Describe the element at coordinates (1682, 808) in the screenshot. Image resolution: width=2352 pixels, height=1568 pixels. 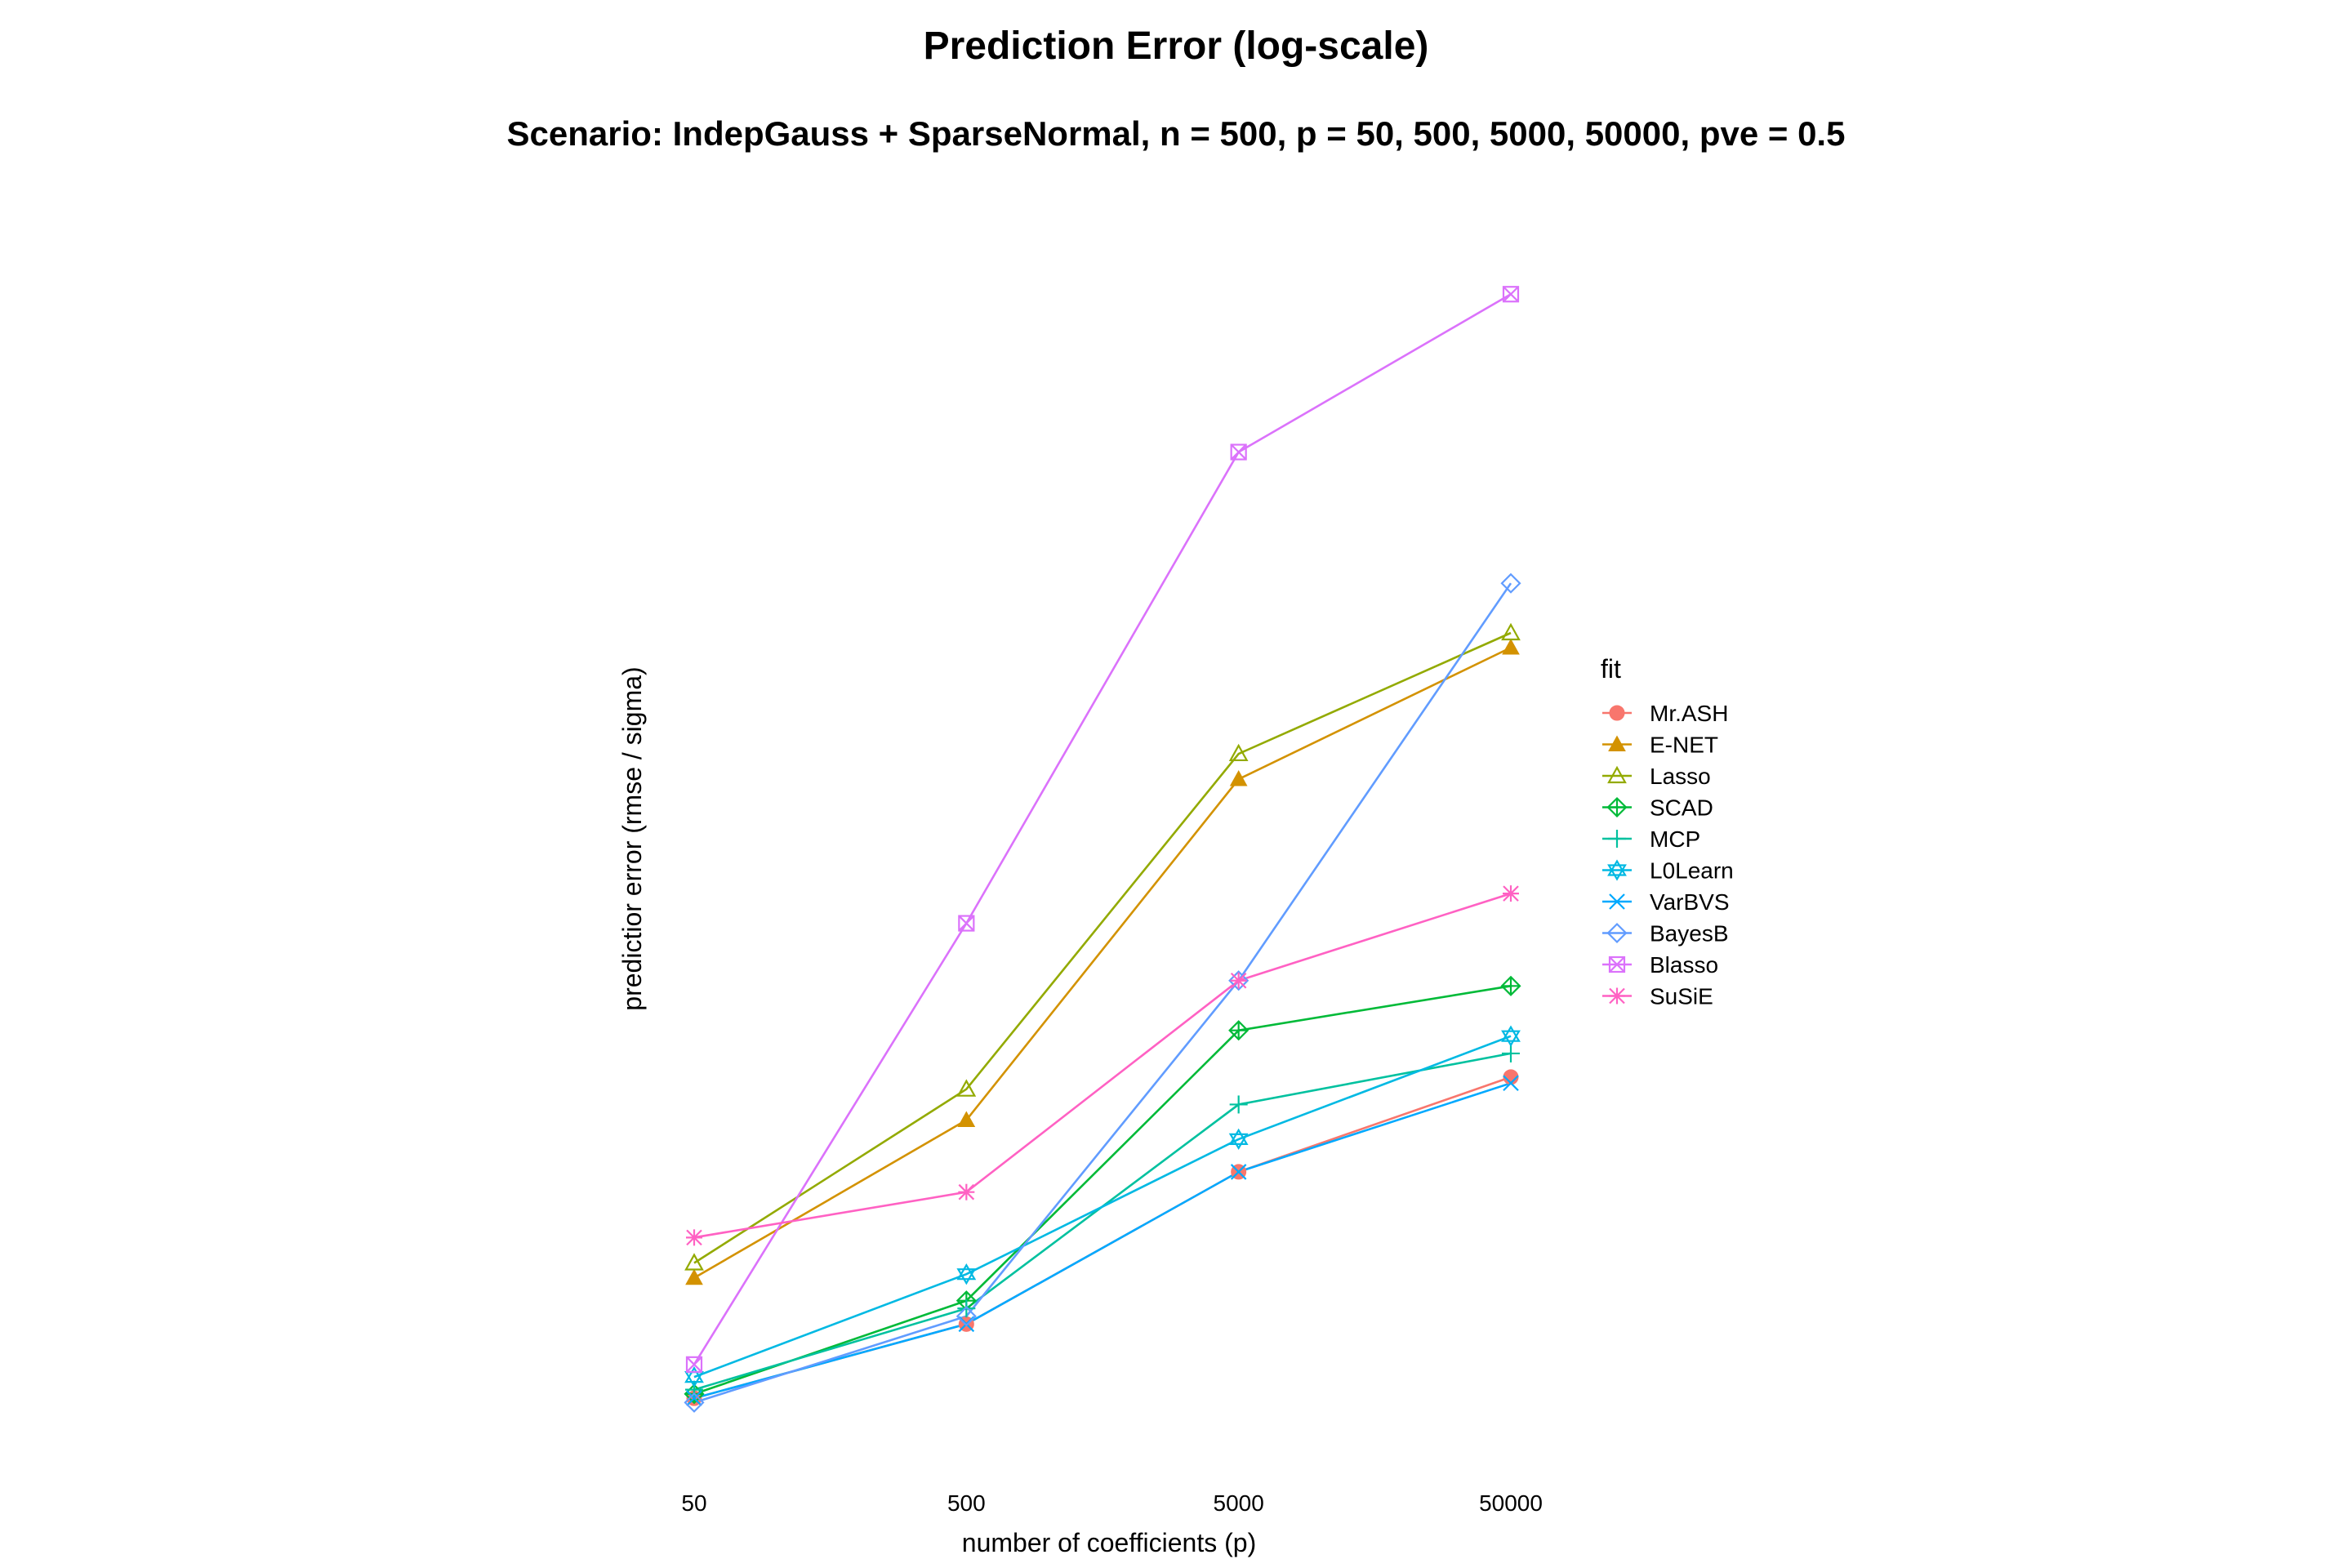
I see `legend-label-scad: SCAD` at that location.